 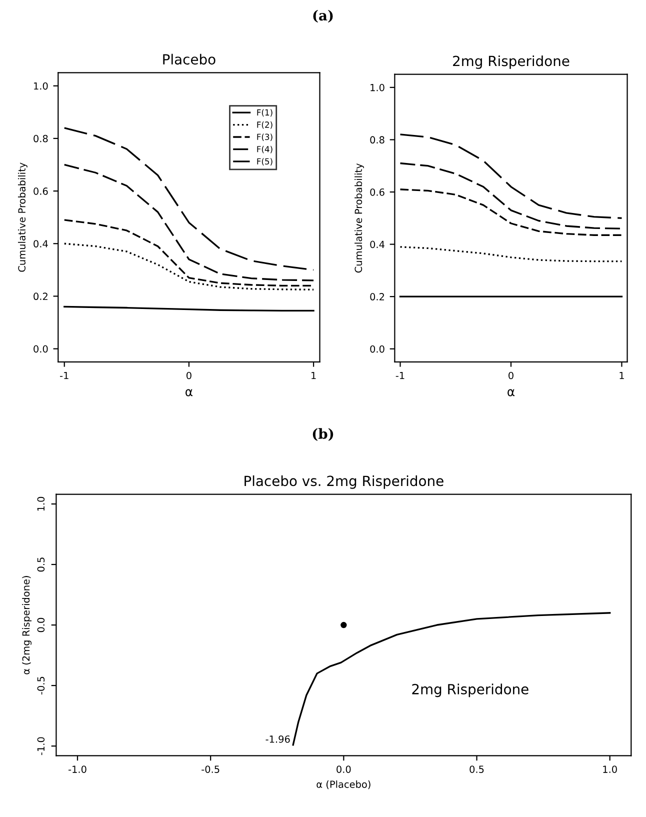 What do you see at coordinates (343, 785) in the screenshot?
I see `x-axis-title: α (Placebo)` at bounding box center [343, 785].